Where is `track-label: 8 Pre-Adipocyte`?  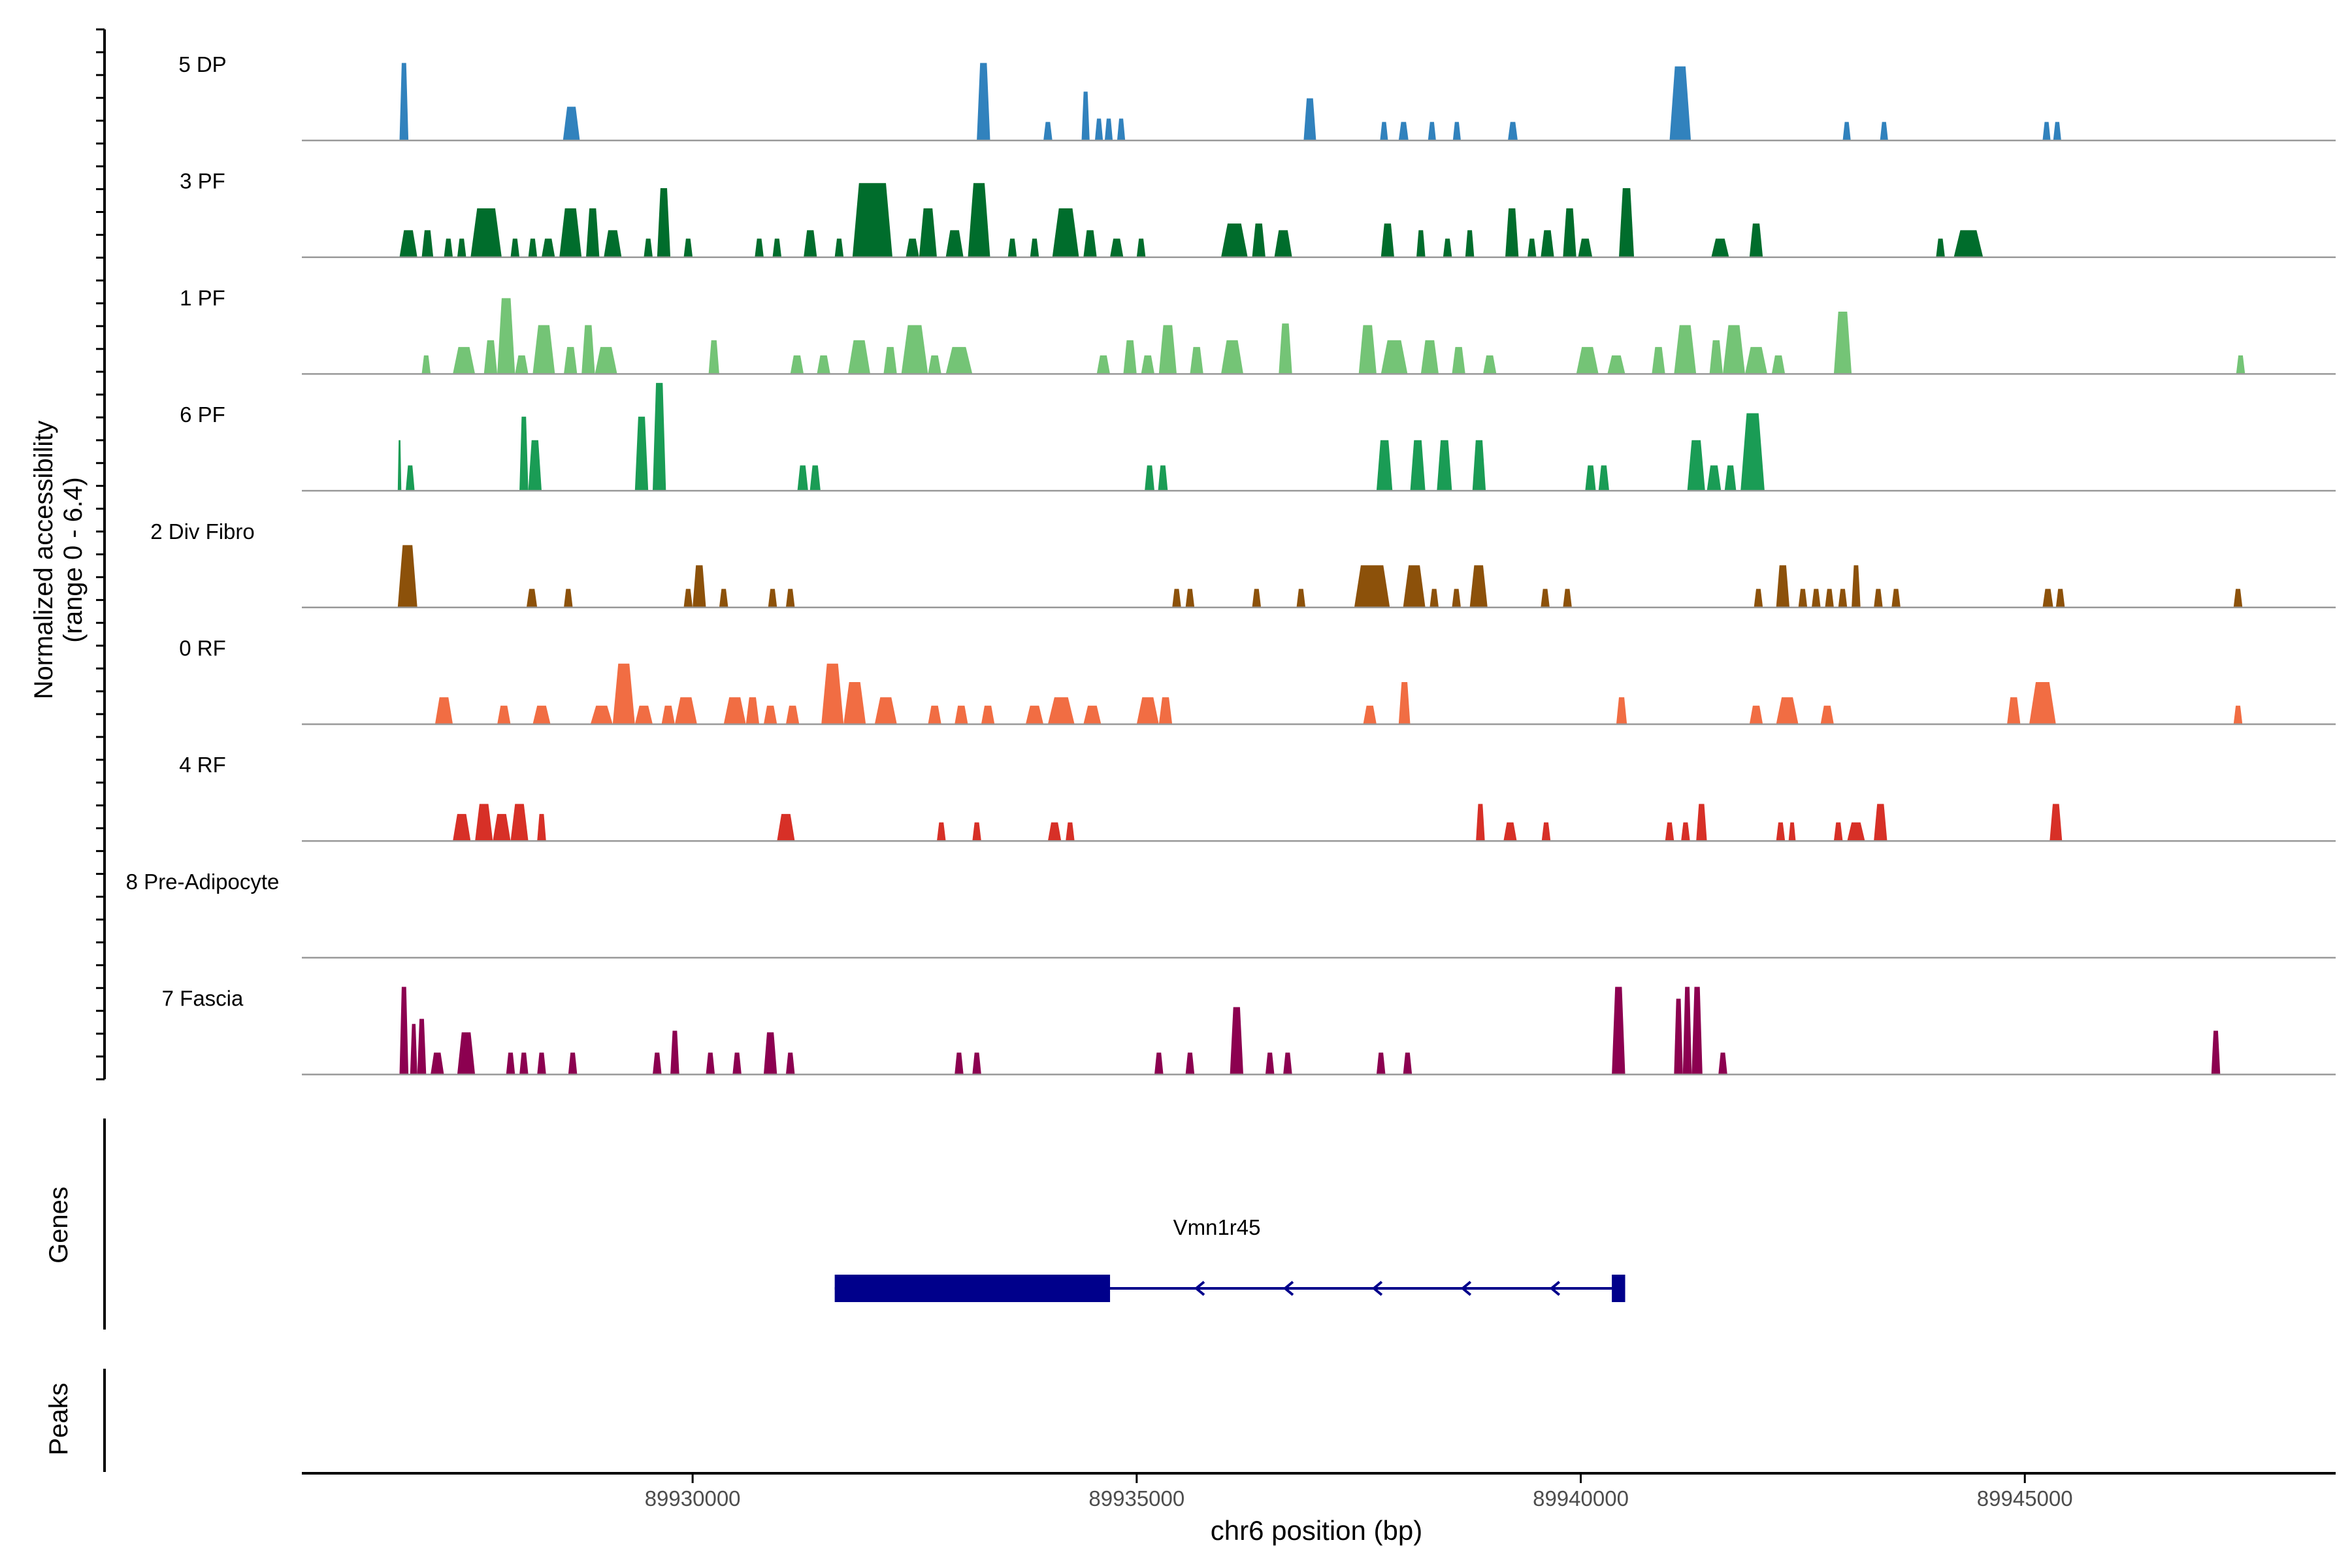 track-label: 8 Pre-Adipocyte is located at coordinates (203, 882).